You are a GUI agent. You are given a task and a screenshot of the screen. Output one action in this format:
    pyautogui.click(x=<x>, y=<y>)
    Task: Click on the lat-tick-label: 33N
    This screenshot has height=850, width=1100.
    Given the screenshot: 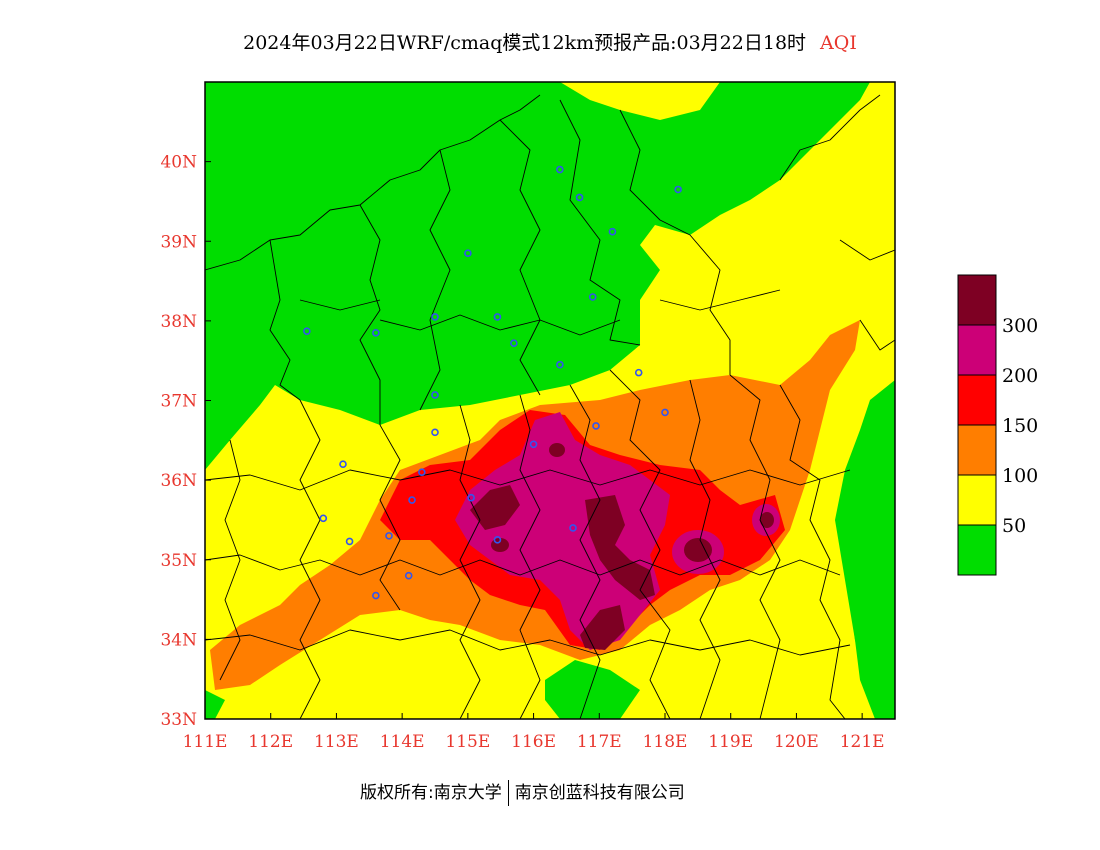 What is the action you would take?
    pyautogui.click(x=178, y=720)
    